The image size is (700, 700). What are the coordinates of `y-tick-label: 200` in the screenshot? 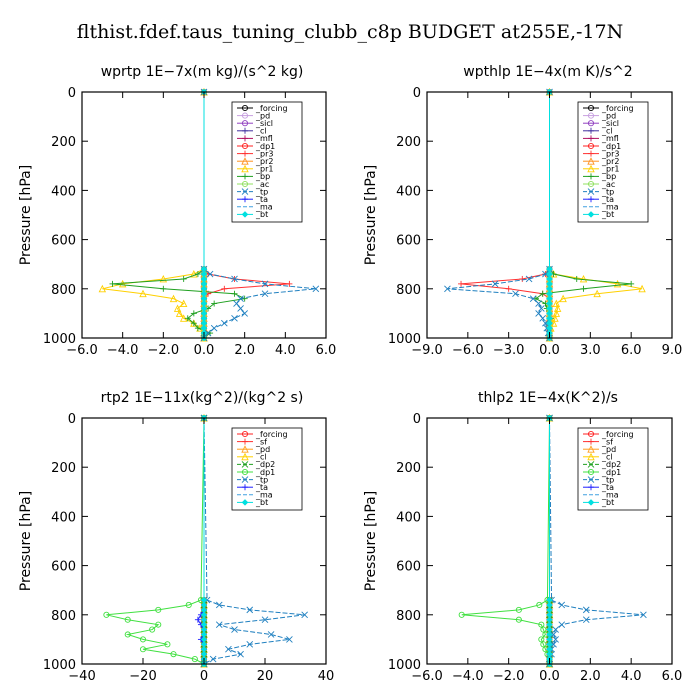 It's located at (408, 468).